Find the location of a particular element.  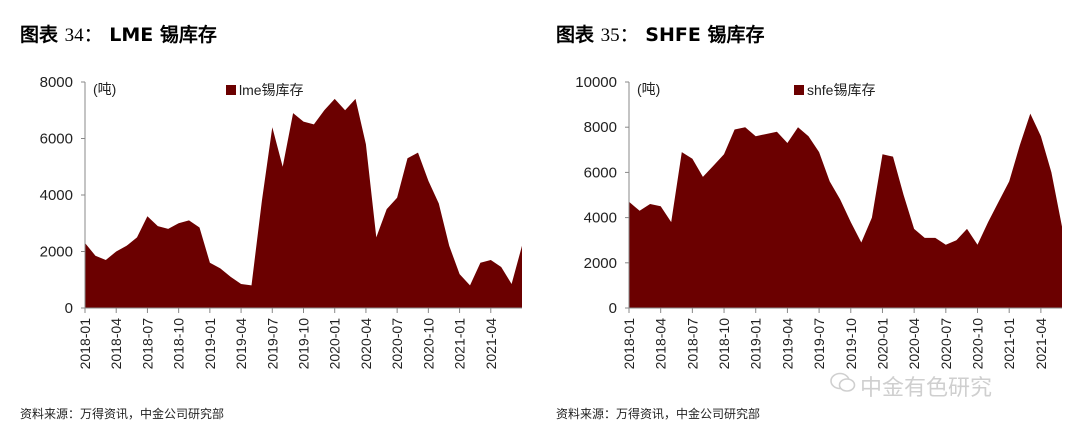

left-source-note: 资料来源：万得资讯，中金公司研究部 is located at coordinates (122, 414).